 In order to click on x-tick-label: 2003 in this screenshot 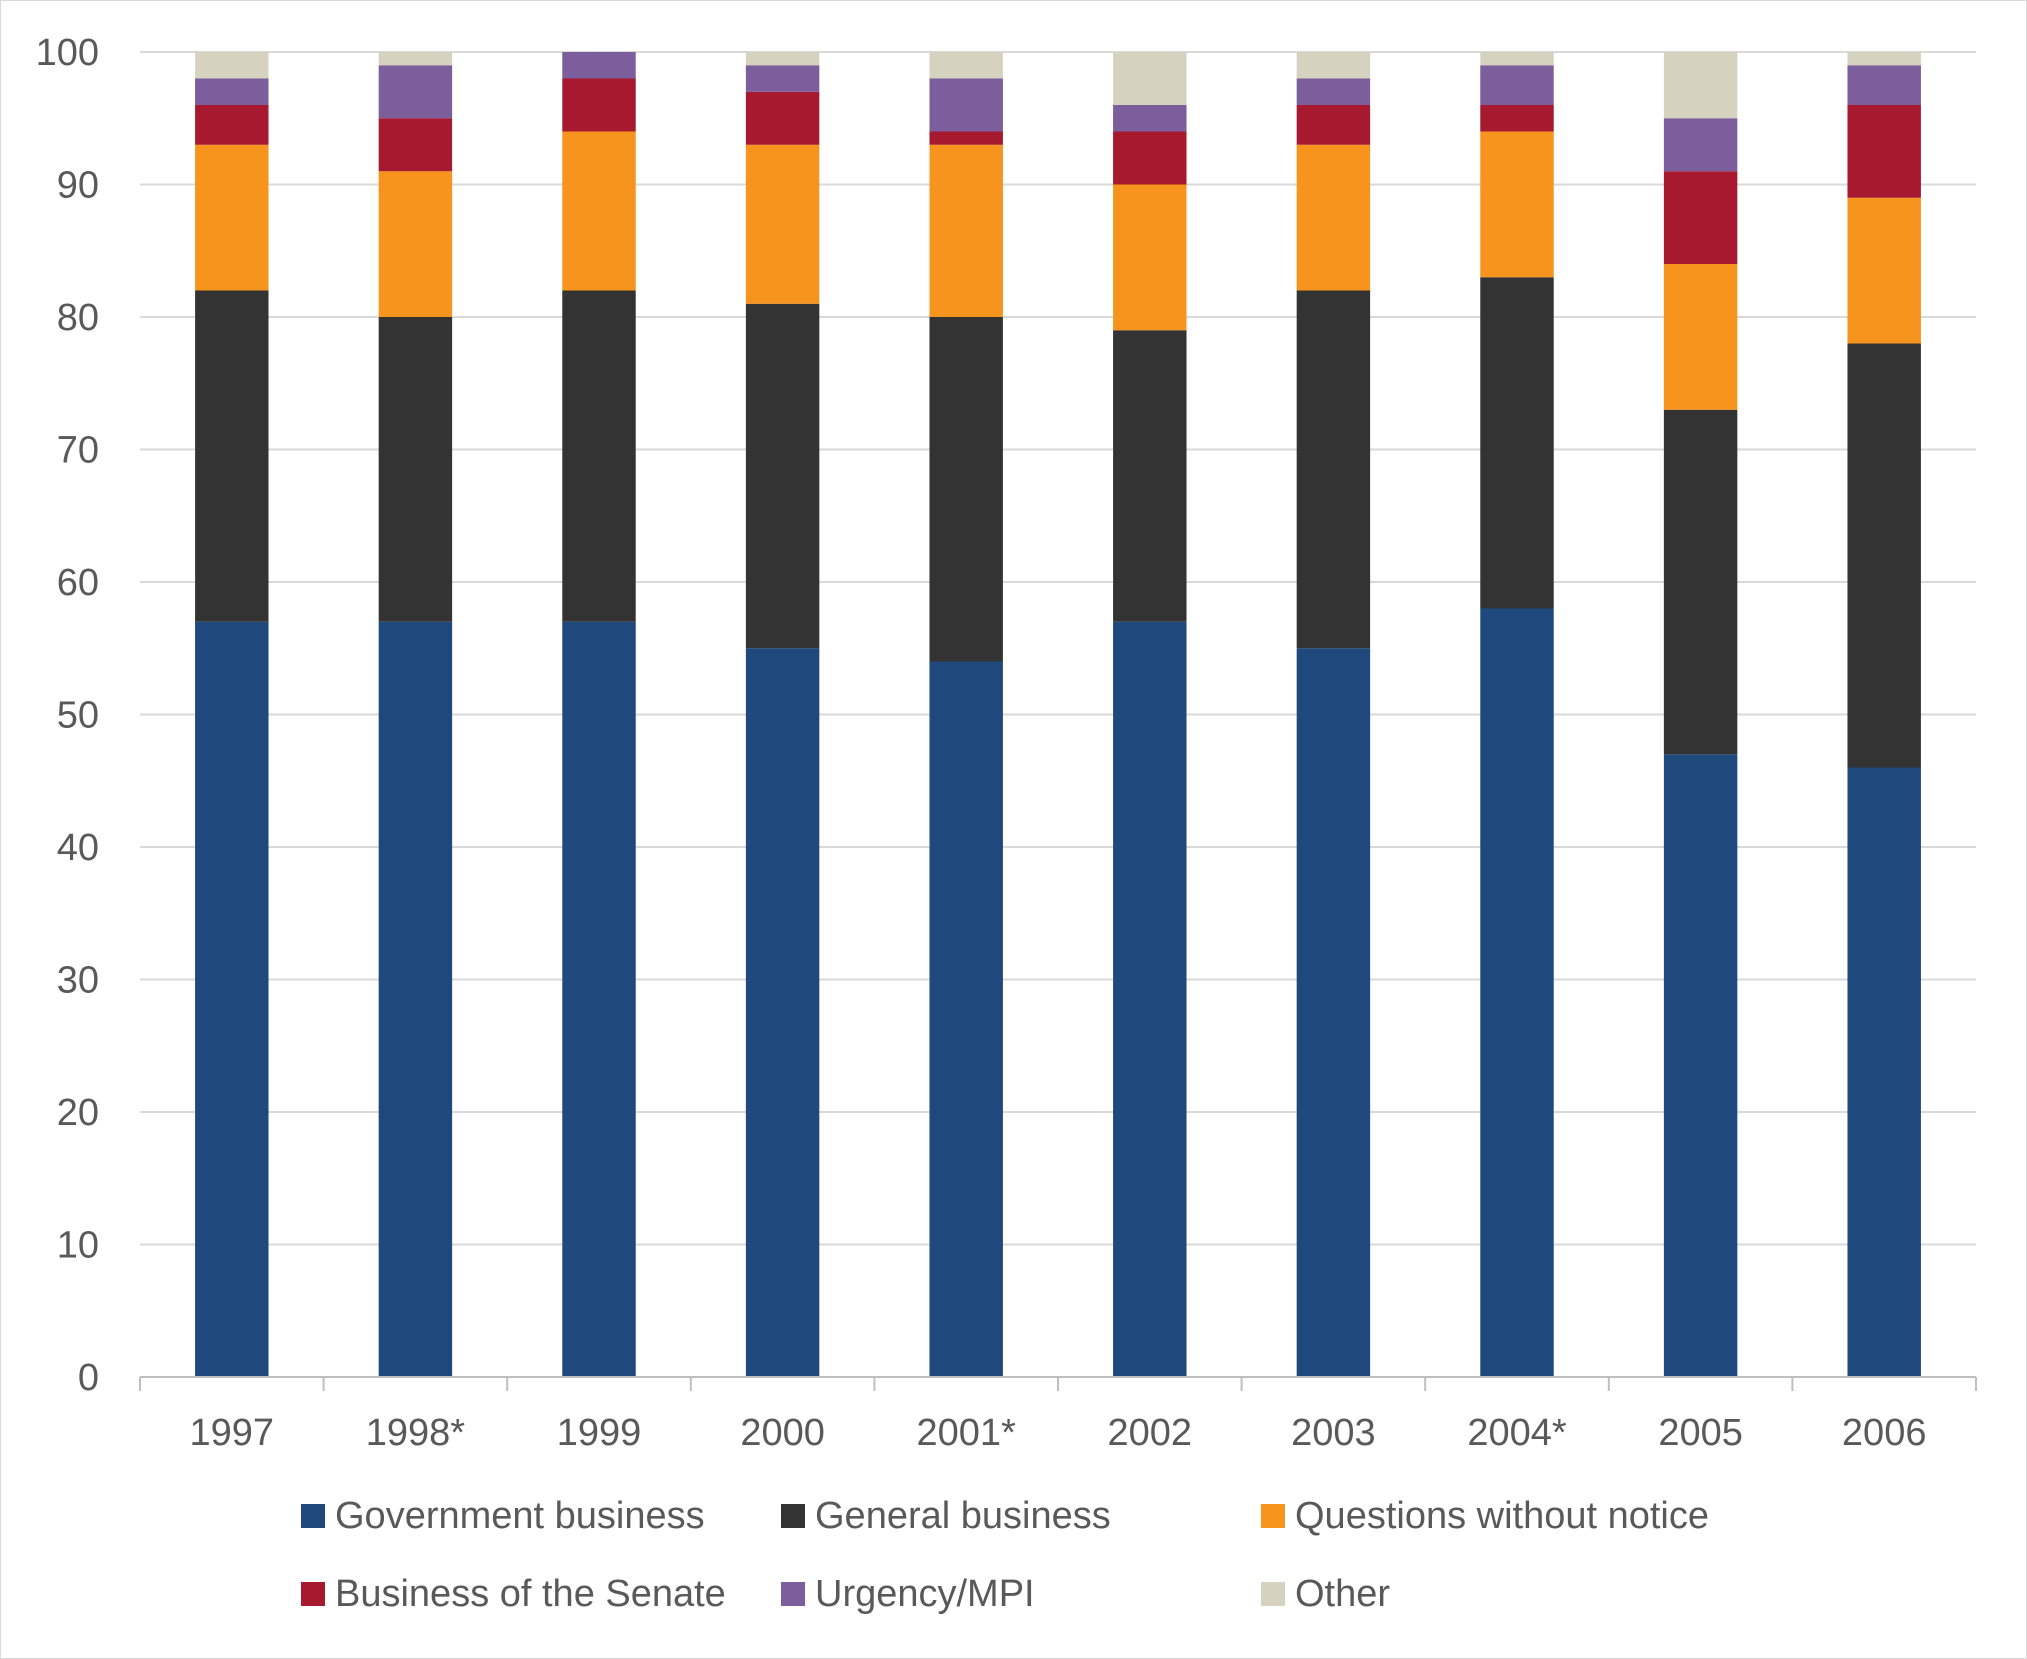, I will do `click(1333, 1433)`.